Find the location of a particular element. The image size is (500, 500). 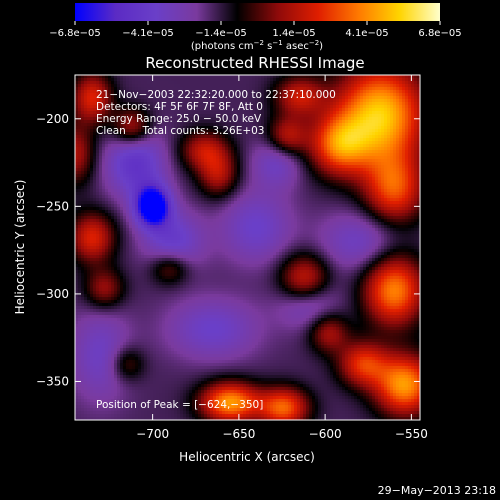

annotation-time: 21−Nov−2003 22:32:20.000 to 22:37:10.000 is located at coordinates (216, 95).